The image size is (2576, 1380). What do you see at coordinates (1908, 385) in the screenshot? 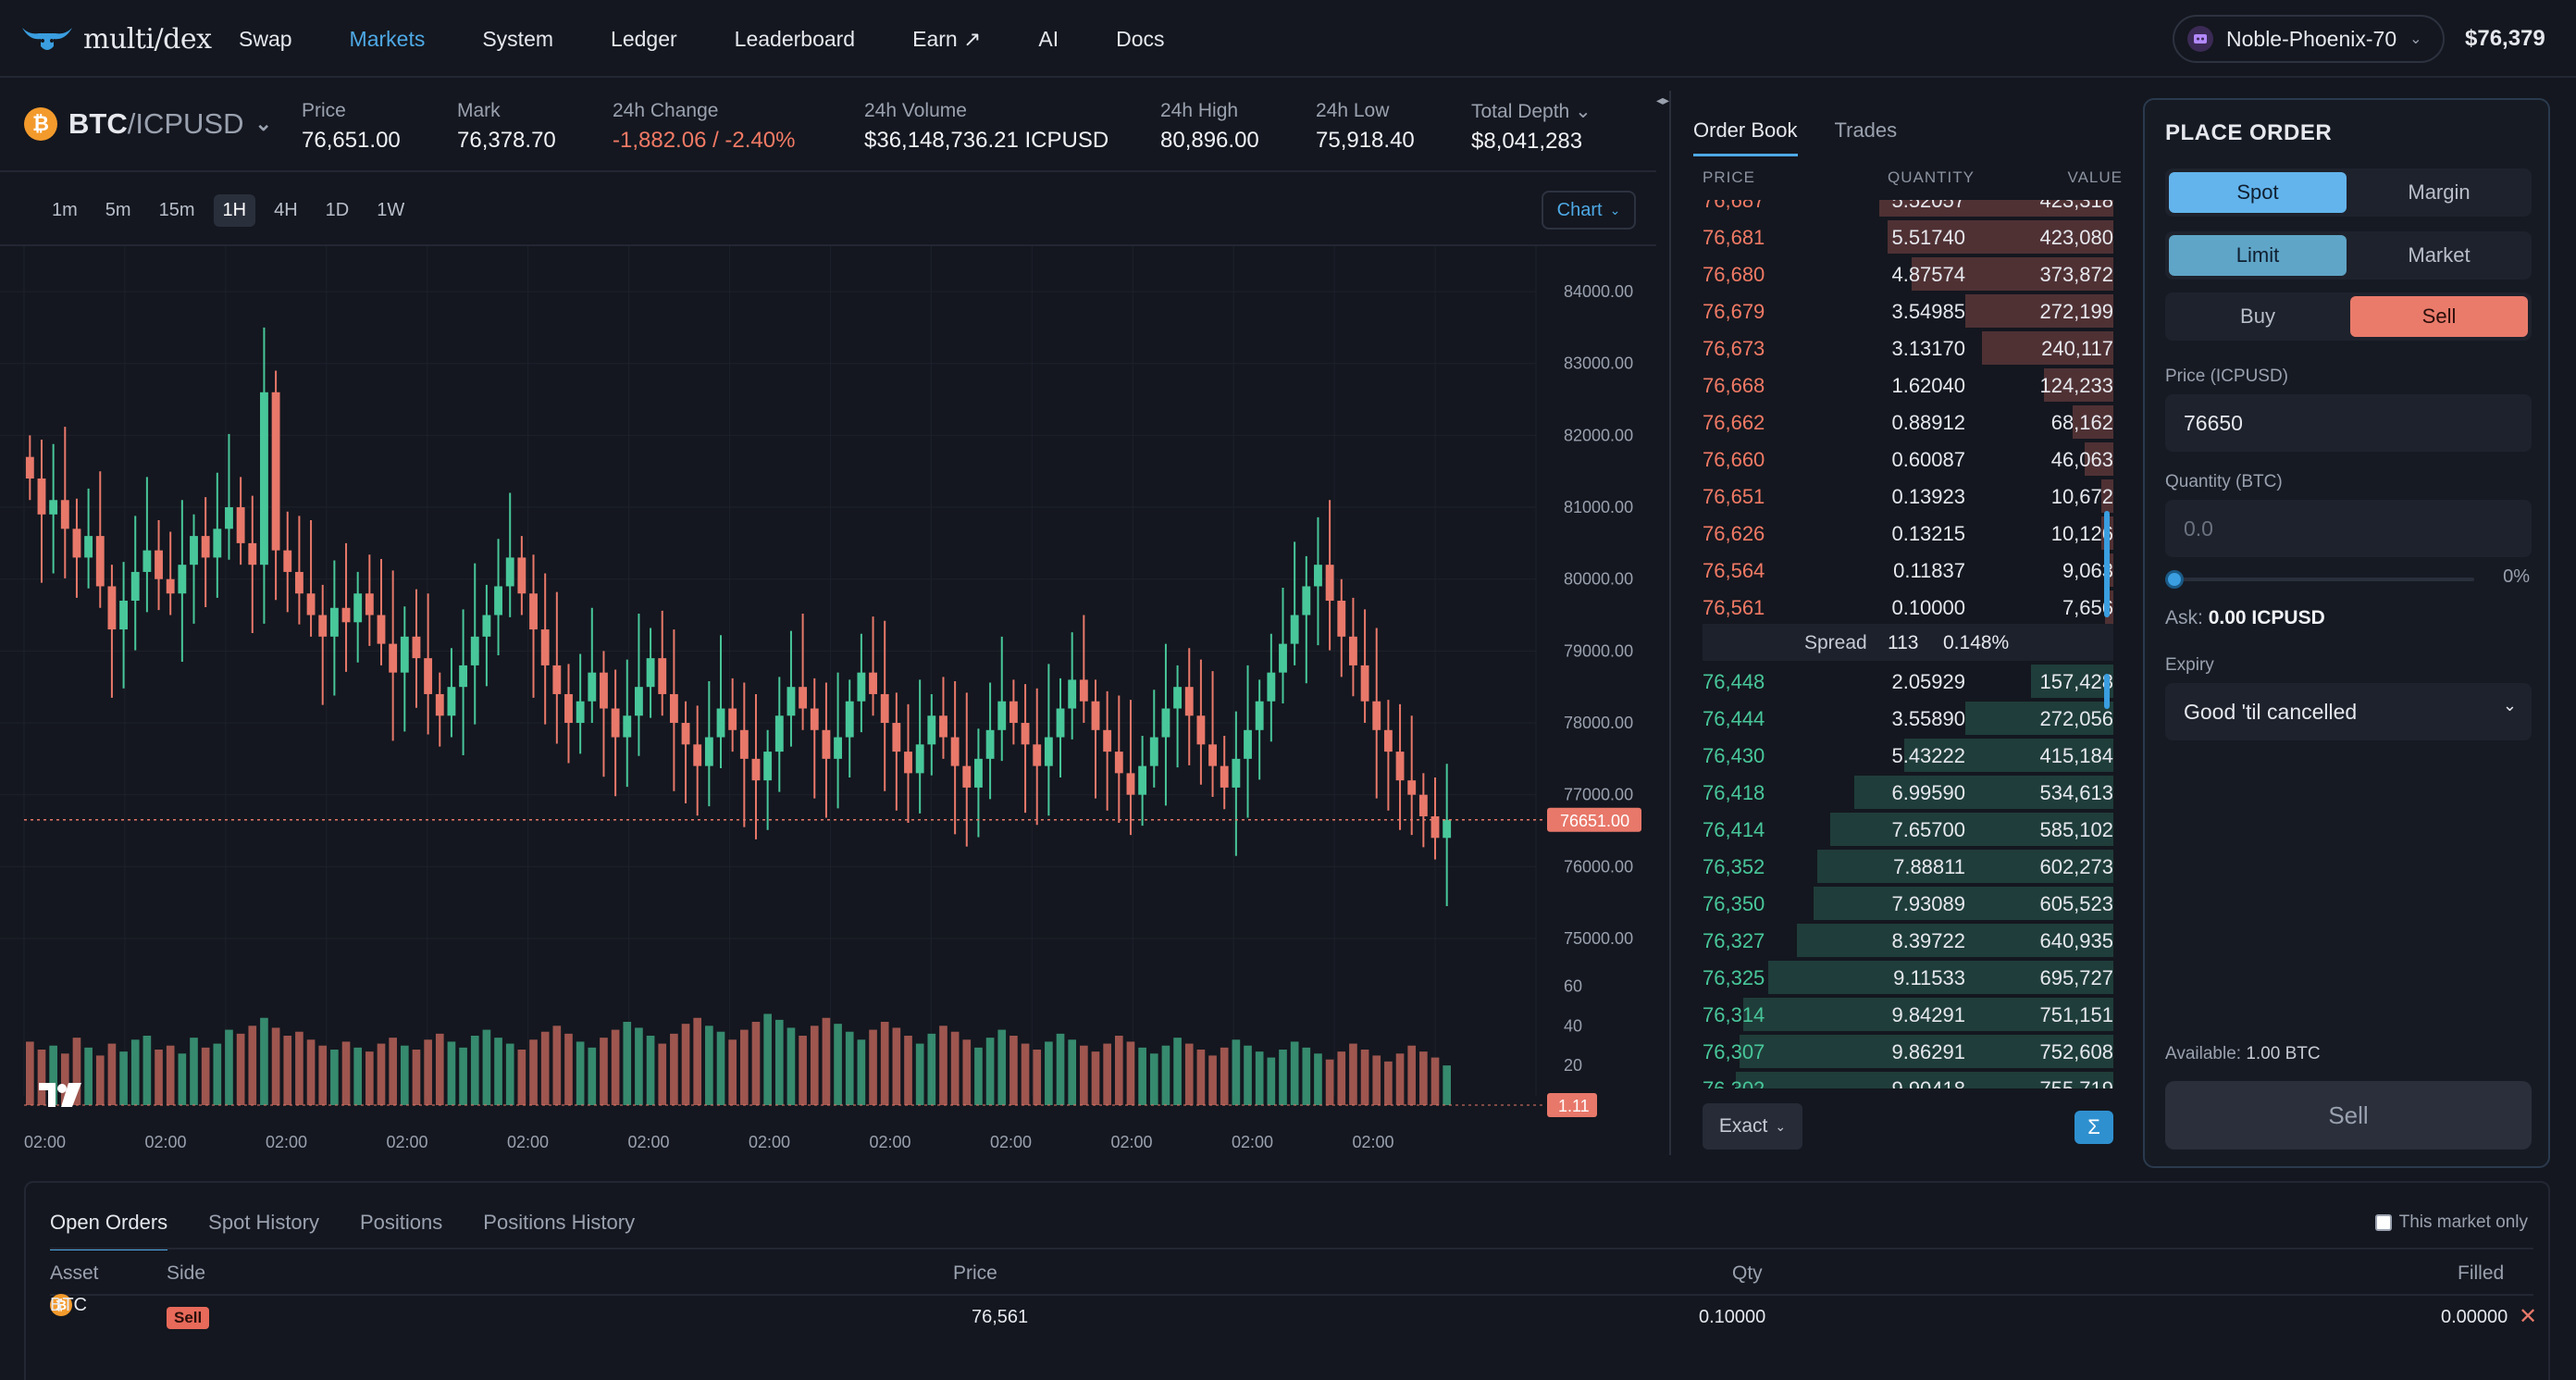
I see `ask-row: 76,668 1.62040 124,233` at bounding box center [1908, 385].